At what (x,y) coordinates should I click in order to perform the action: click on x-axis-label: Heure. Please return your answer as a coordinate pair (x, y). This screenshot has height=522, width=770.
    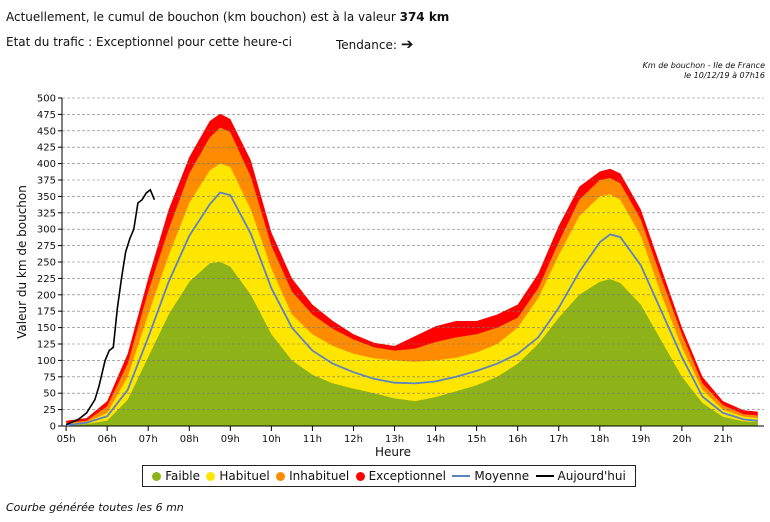
    Looking at the image, I should click on (393, 452).